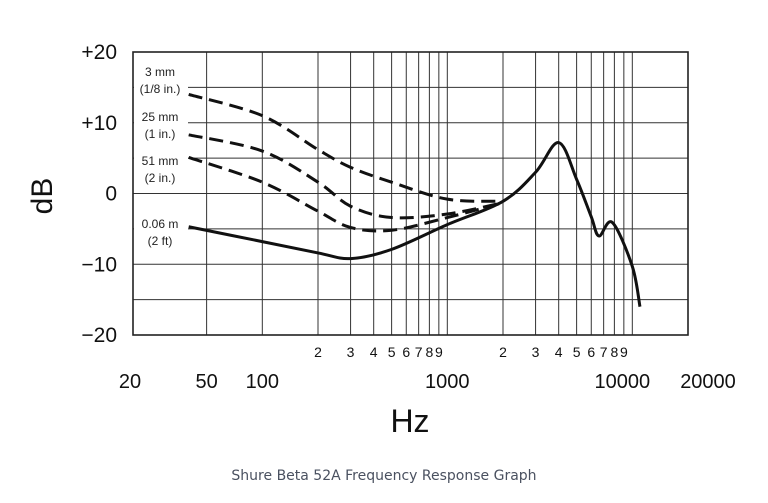  Describe the element at coordinates (160, 161) in the screenshot. I see `series-label: 51 mm` at that location.